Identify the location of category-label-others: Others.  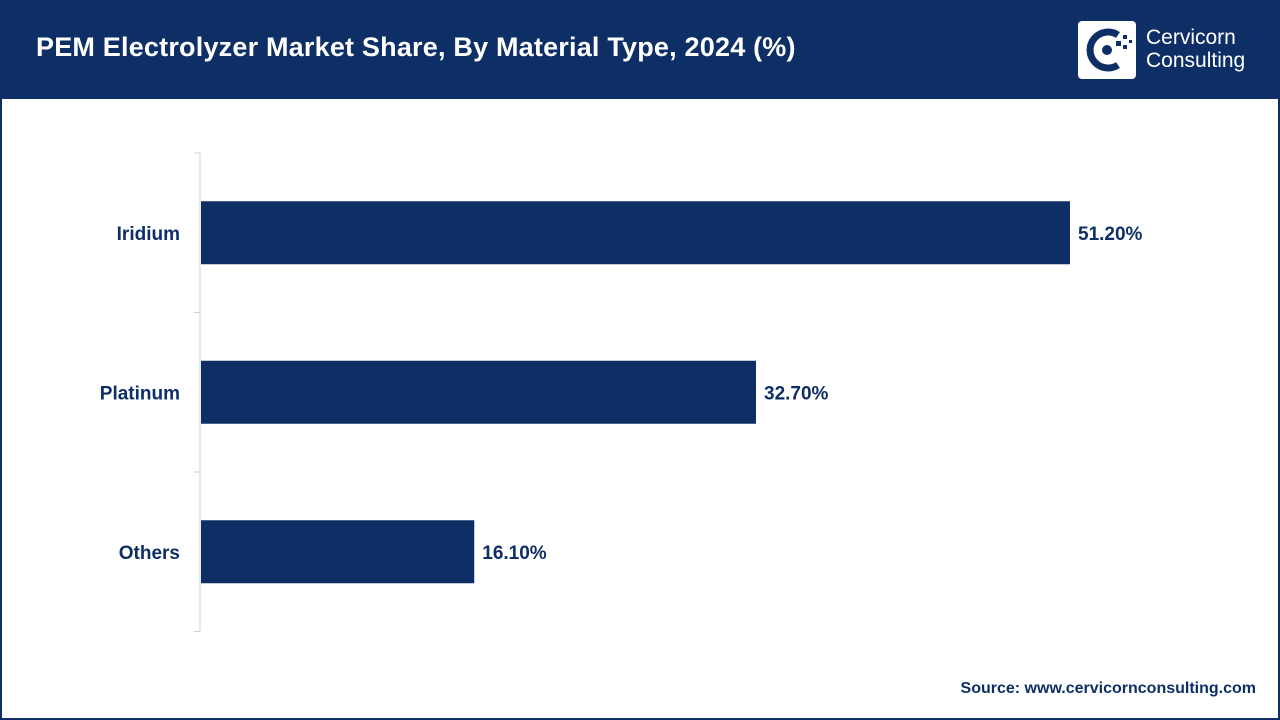
(149, 553).